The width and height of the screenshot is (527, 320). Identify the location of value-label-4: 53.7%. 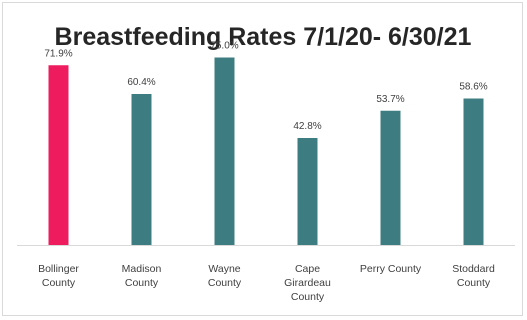
(390, 99).